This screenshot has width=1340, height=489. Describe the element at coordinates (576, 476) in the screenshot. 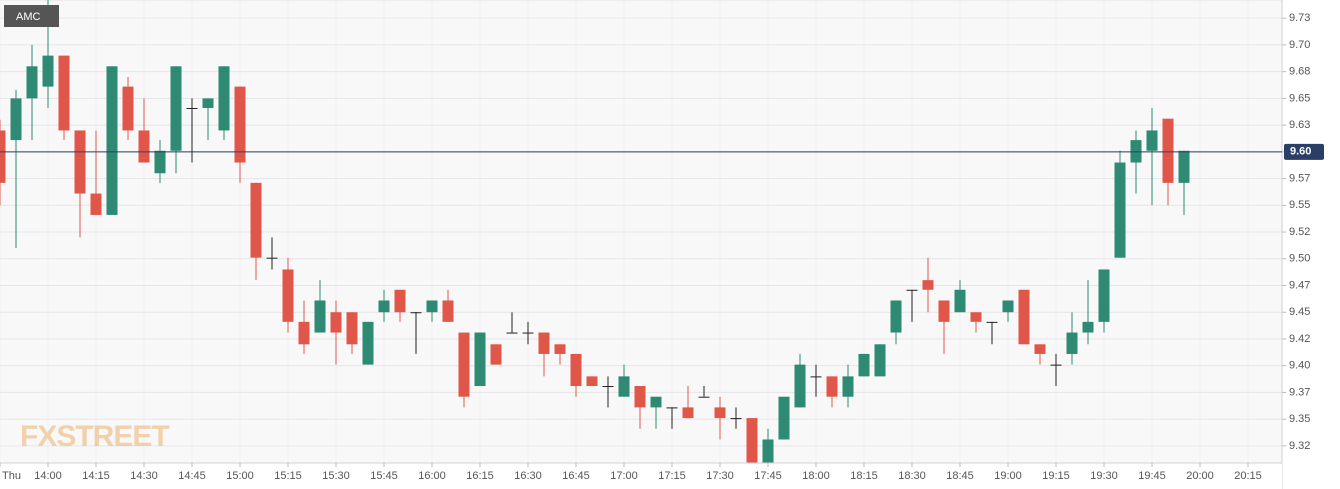

I see `x-tick-label: 16:45` at that location.